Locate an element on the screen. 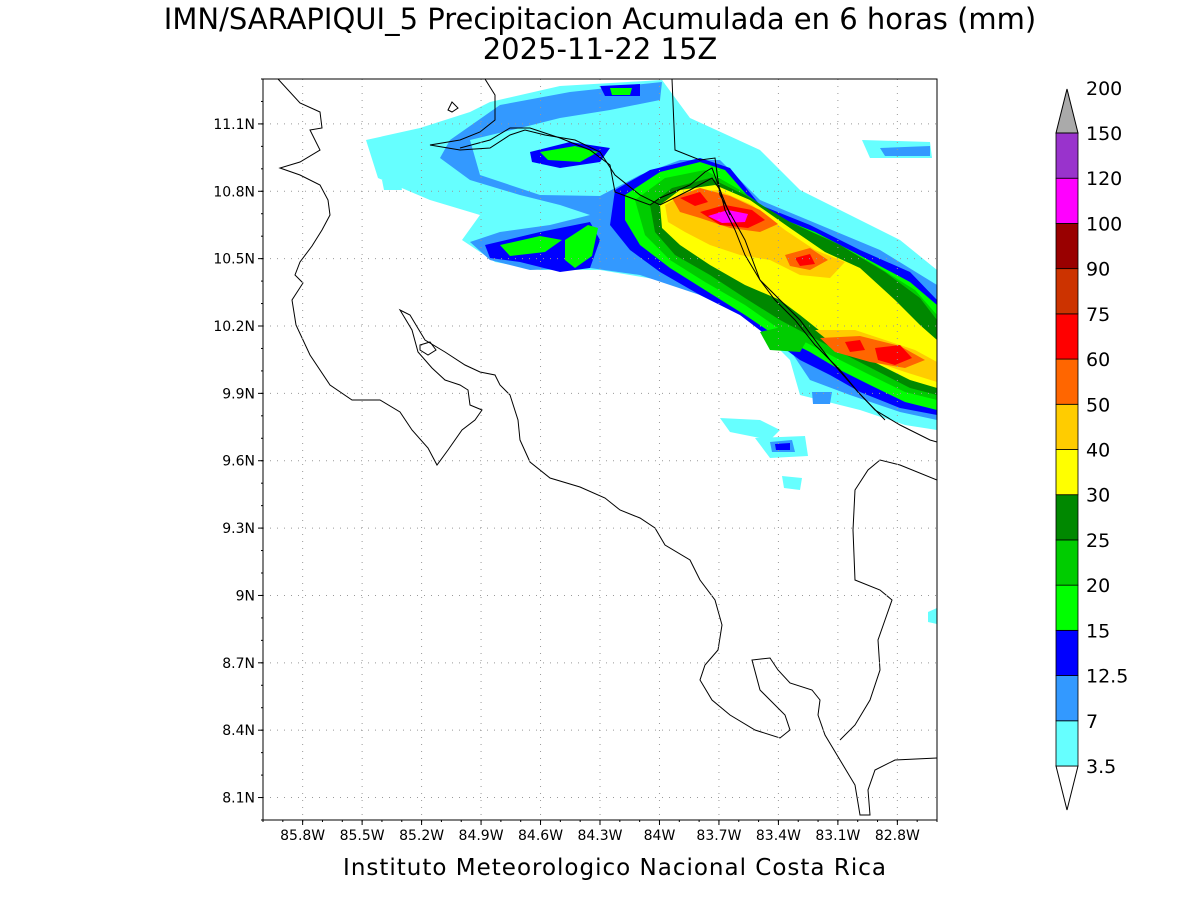 The image size is (1200, 900). border-nicaragua is located at coordinates (595, 171).